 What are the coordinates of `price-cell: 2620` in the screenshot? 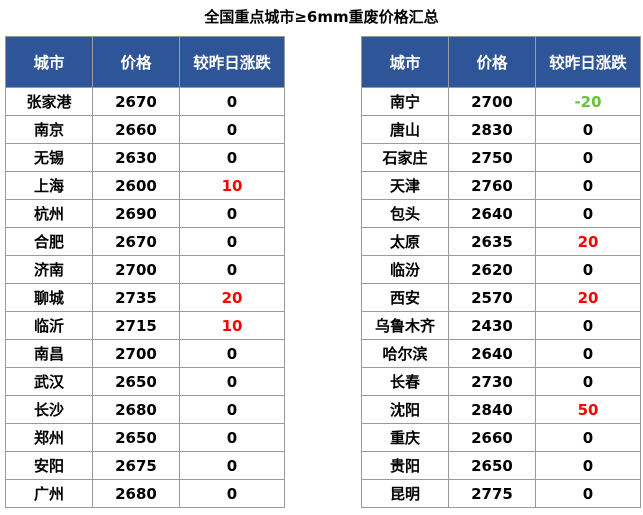 It's located at (492, 269).